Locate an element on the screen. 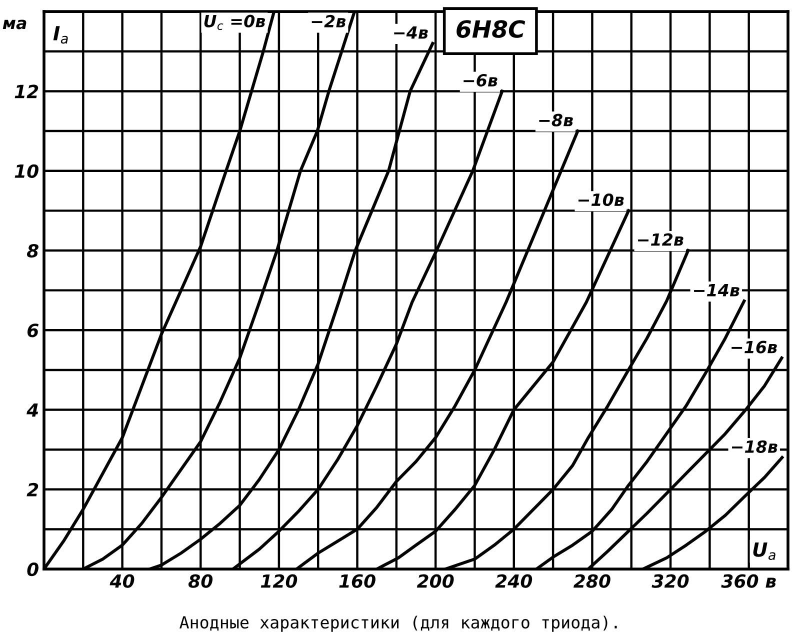  y-tick-label: 4 is located at coordinates (32, 410).